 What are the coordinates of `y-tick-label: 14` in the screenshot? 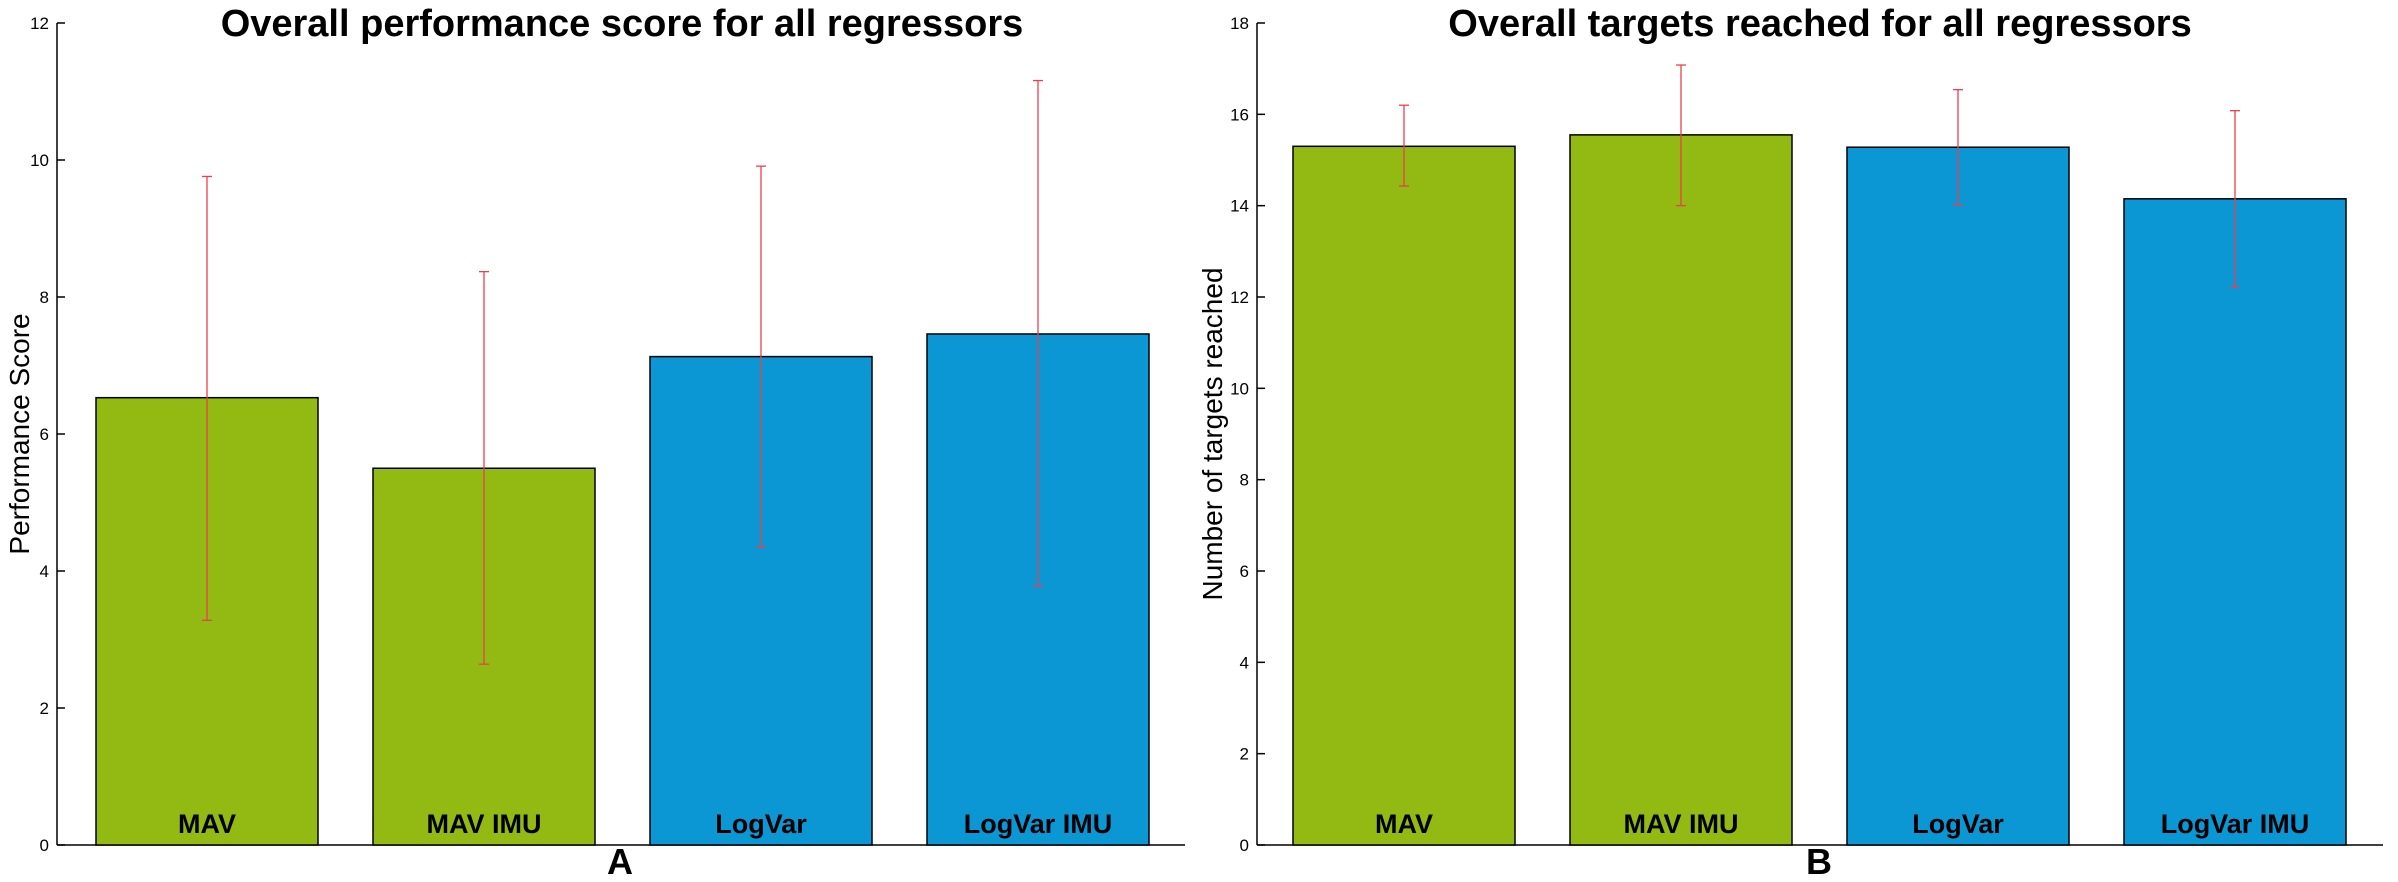 It's located at (1239, 206).